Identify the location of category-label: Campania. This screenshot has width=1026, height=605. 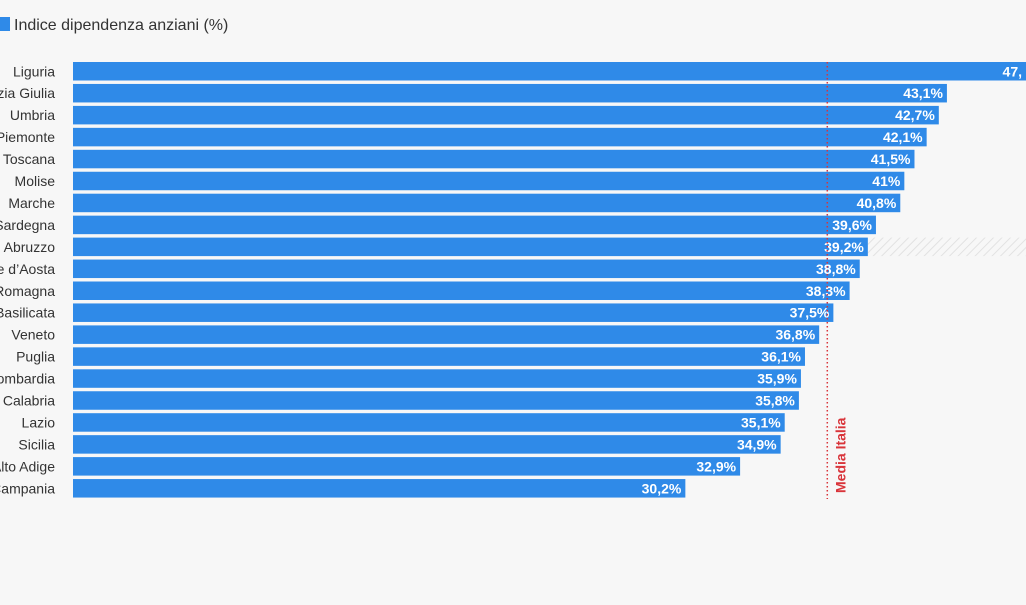
(27, 488).